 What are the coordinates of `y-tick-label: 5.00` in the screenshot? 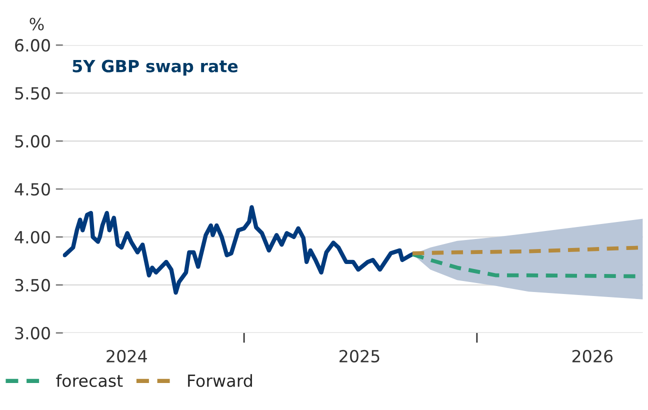 It's located at (32, 141).